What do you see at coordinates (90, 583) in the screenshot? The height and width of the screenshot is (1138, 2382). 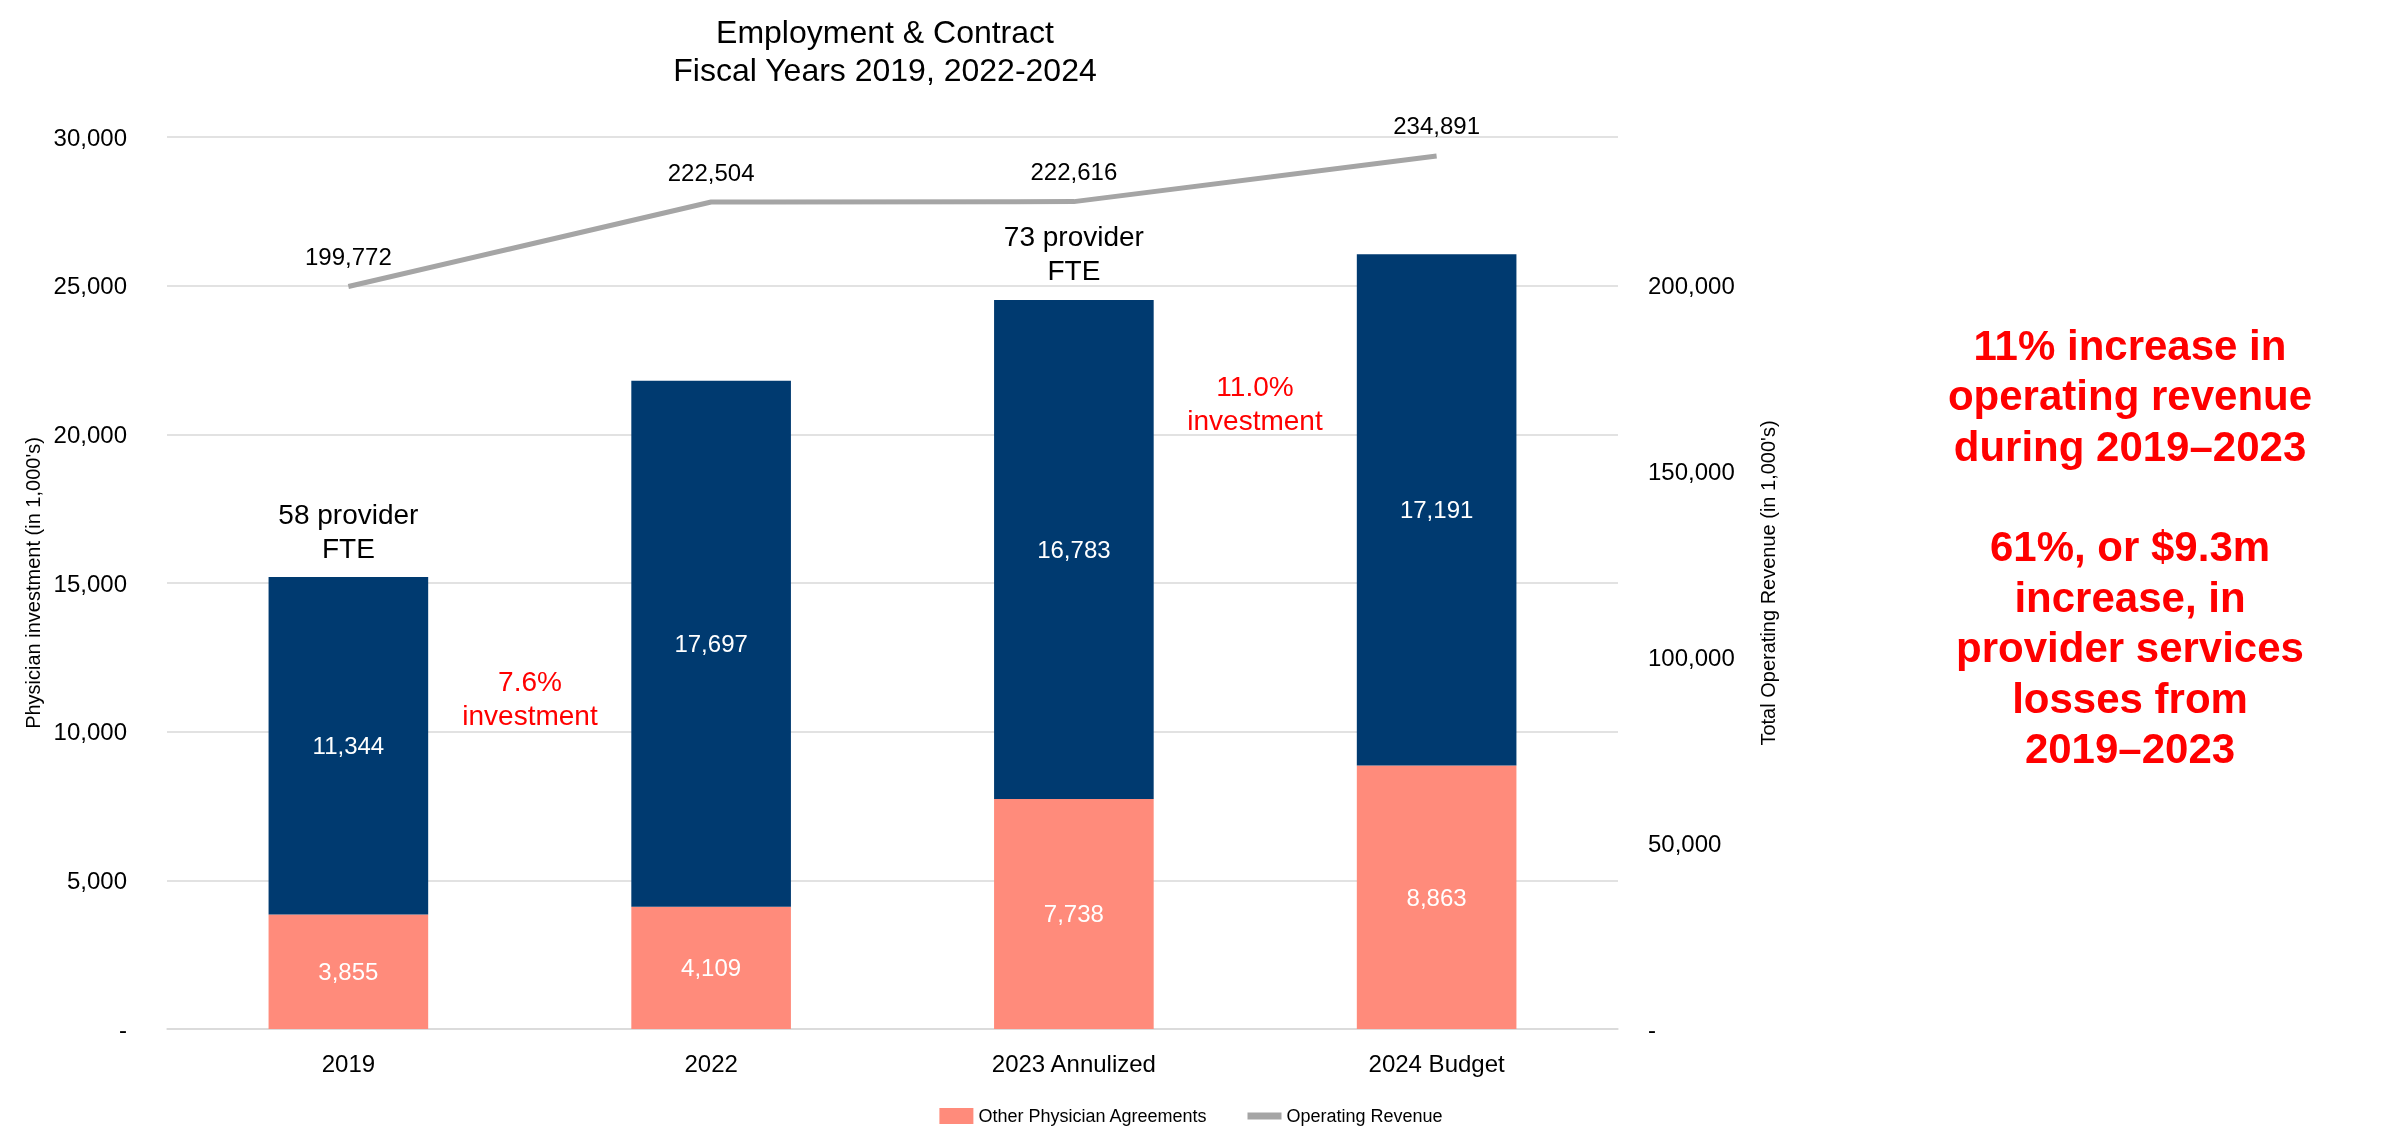 I see `y-tick-label: 15,000` at bounding box center [90, 583].